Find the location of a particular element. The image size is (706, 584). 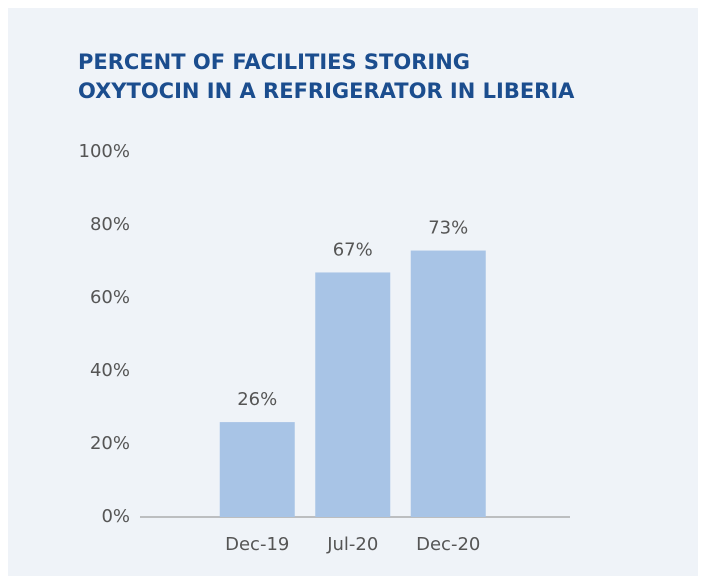

x-tick-label: Jul-20 is located at coordinates (352, 544).